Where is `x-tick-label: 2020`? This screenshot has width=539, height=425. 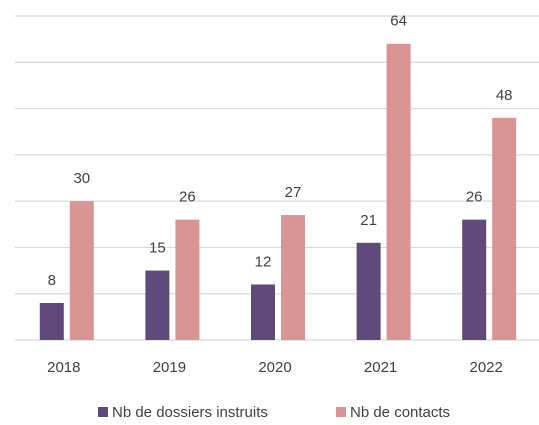
x-tick-label: 2020 is located at coordinates (274, 367).